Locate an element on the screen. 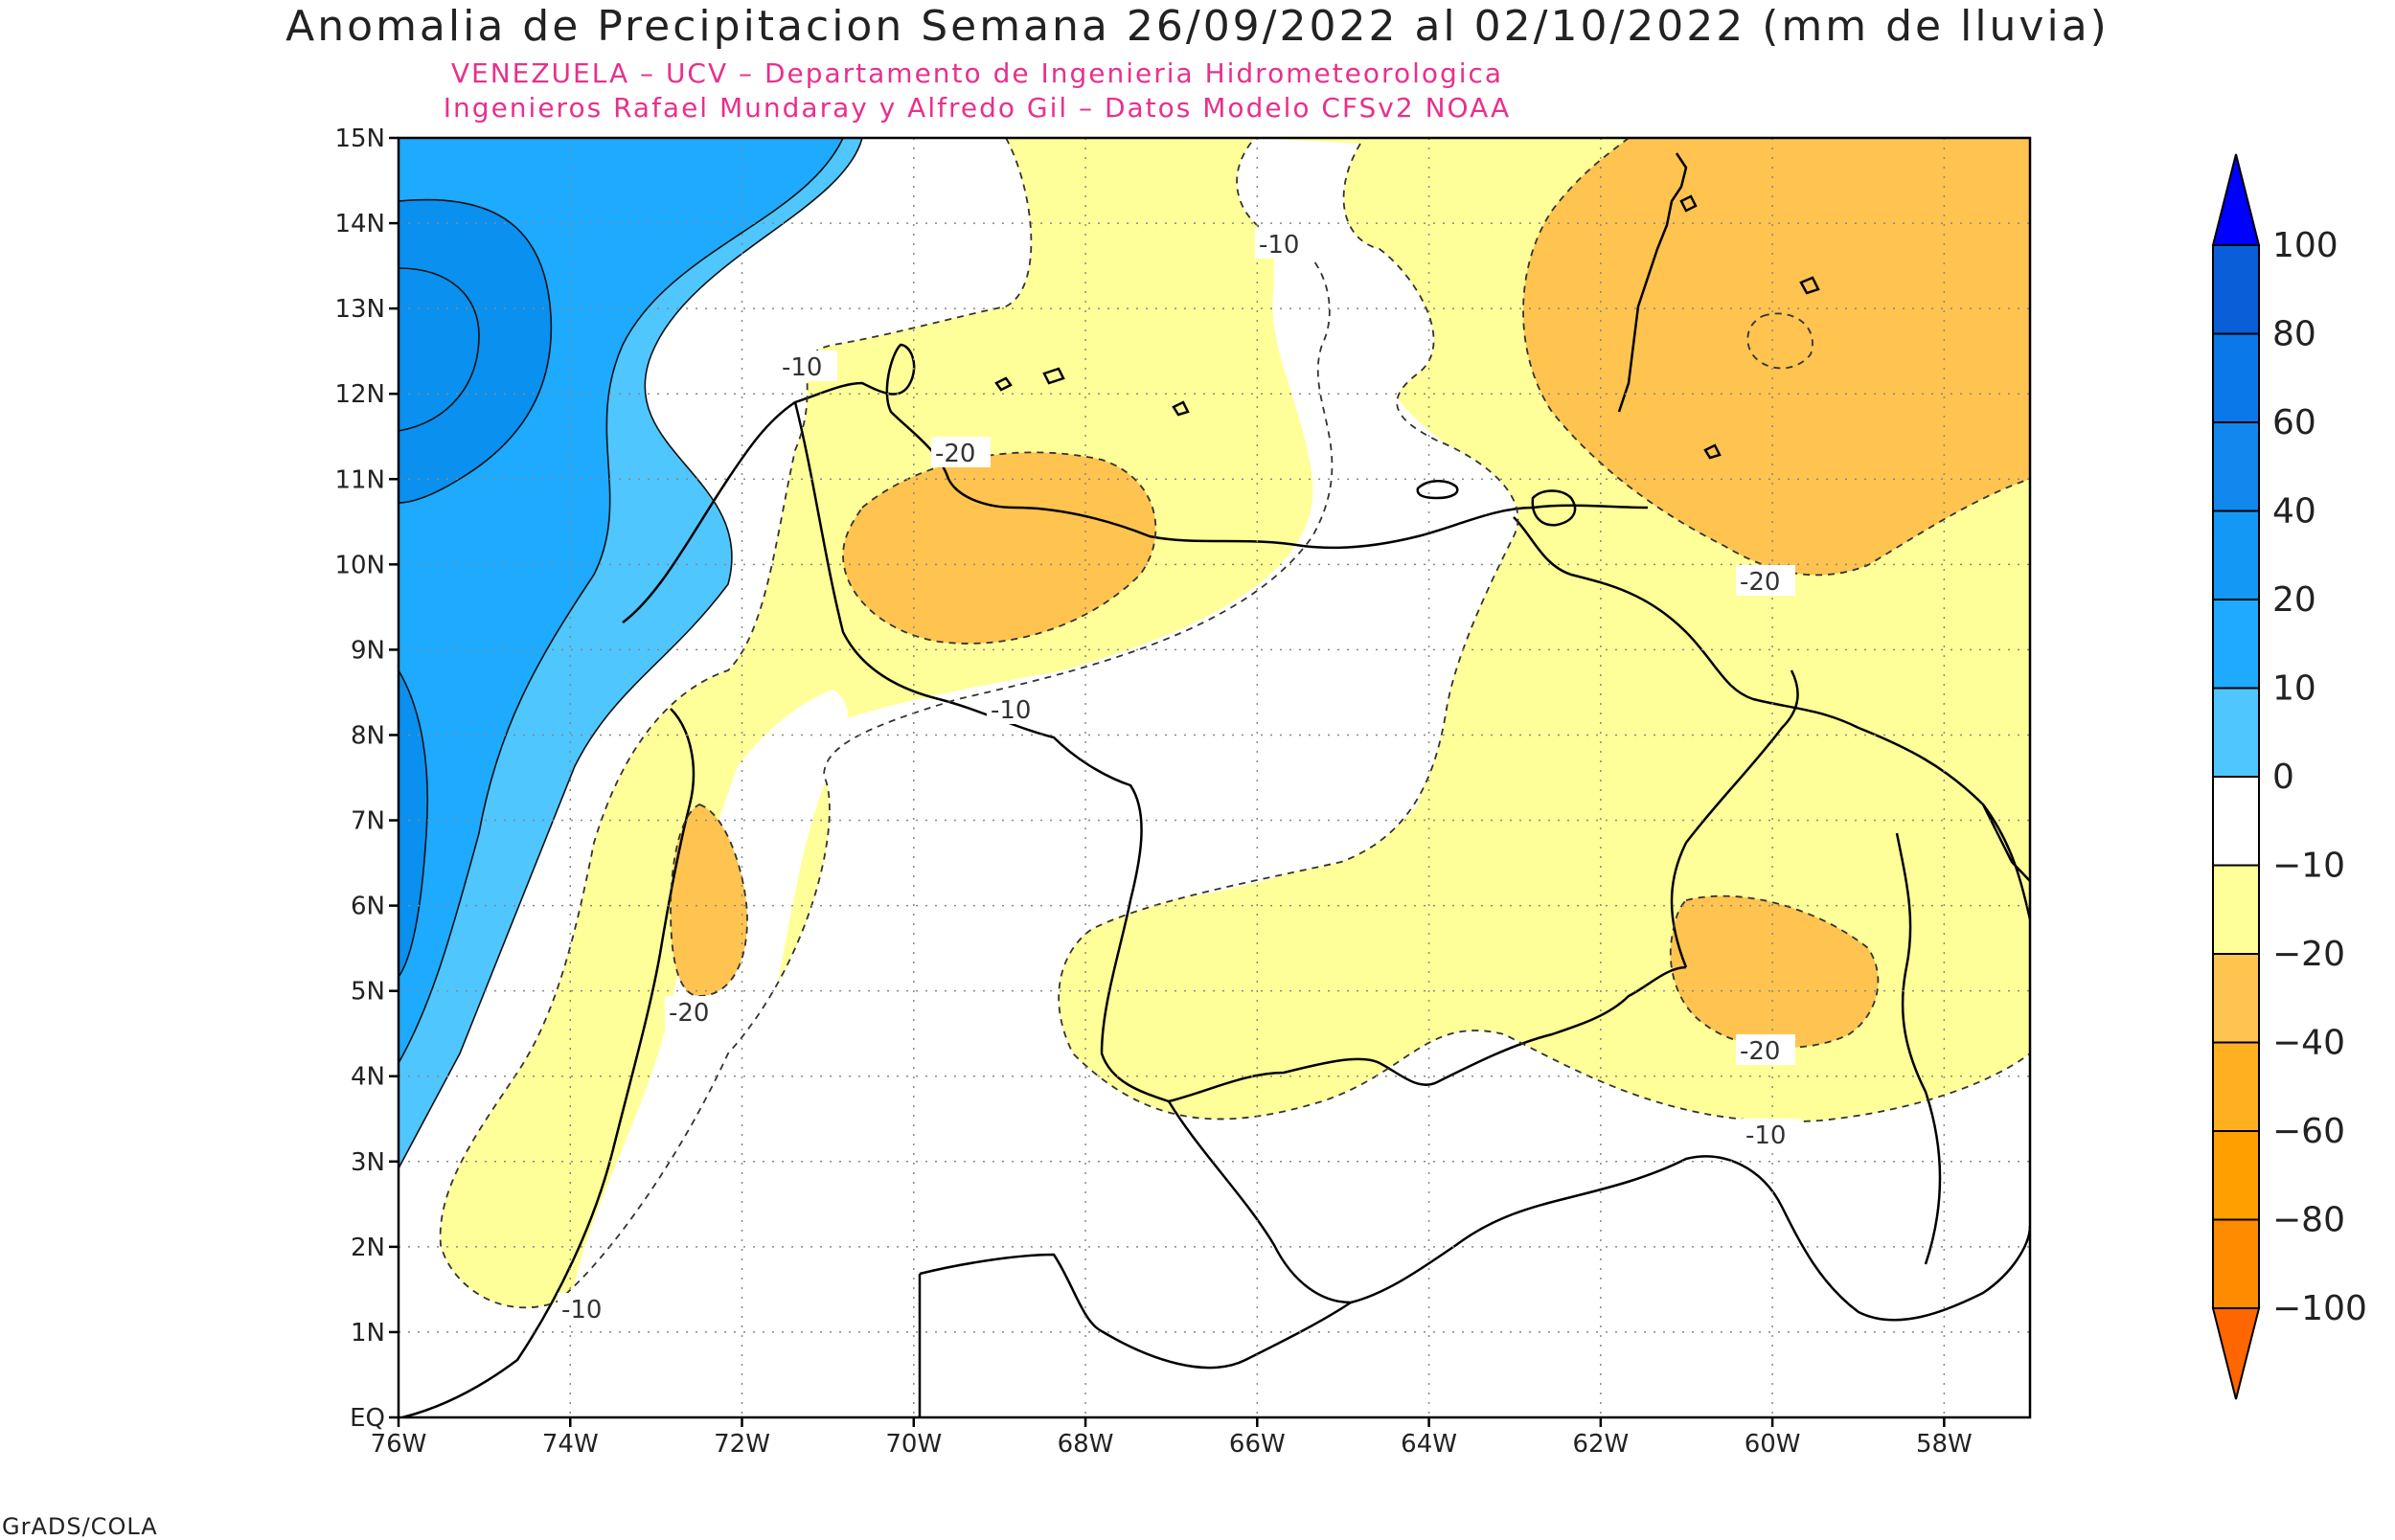 Image resolution: width=2395 pixels, height=1540 pixels. contour-minus20-northwest is located at coordinates (1000, 548).